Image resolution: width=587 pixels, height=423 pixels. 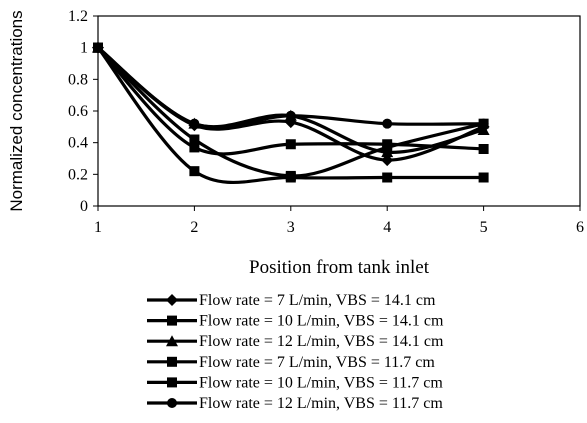 What do you see at coordinates (84, 48) in the screenshot?
I see `y-tick-label: 1` at bounding box center [84, 48].